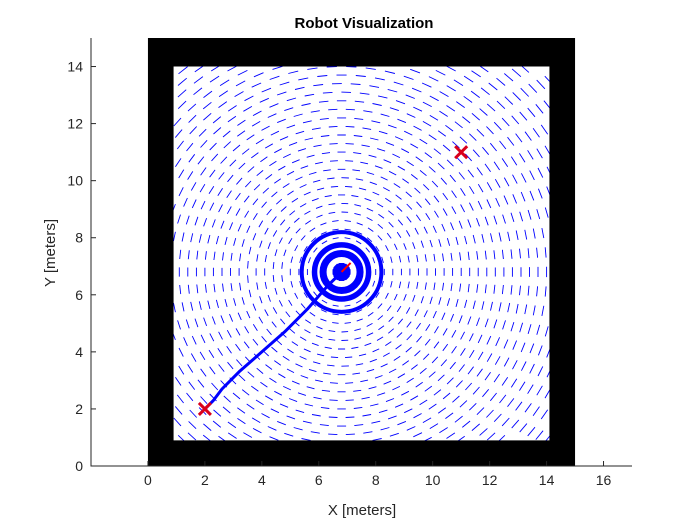 The image size is (700, 525). Describe the element at coordinates (75, 124) in the screenshot. I see `y-tick-label: 12` at that location.